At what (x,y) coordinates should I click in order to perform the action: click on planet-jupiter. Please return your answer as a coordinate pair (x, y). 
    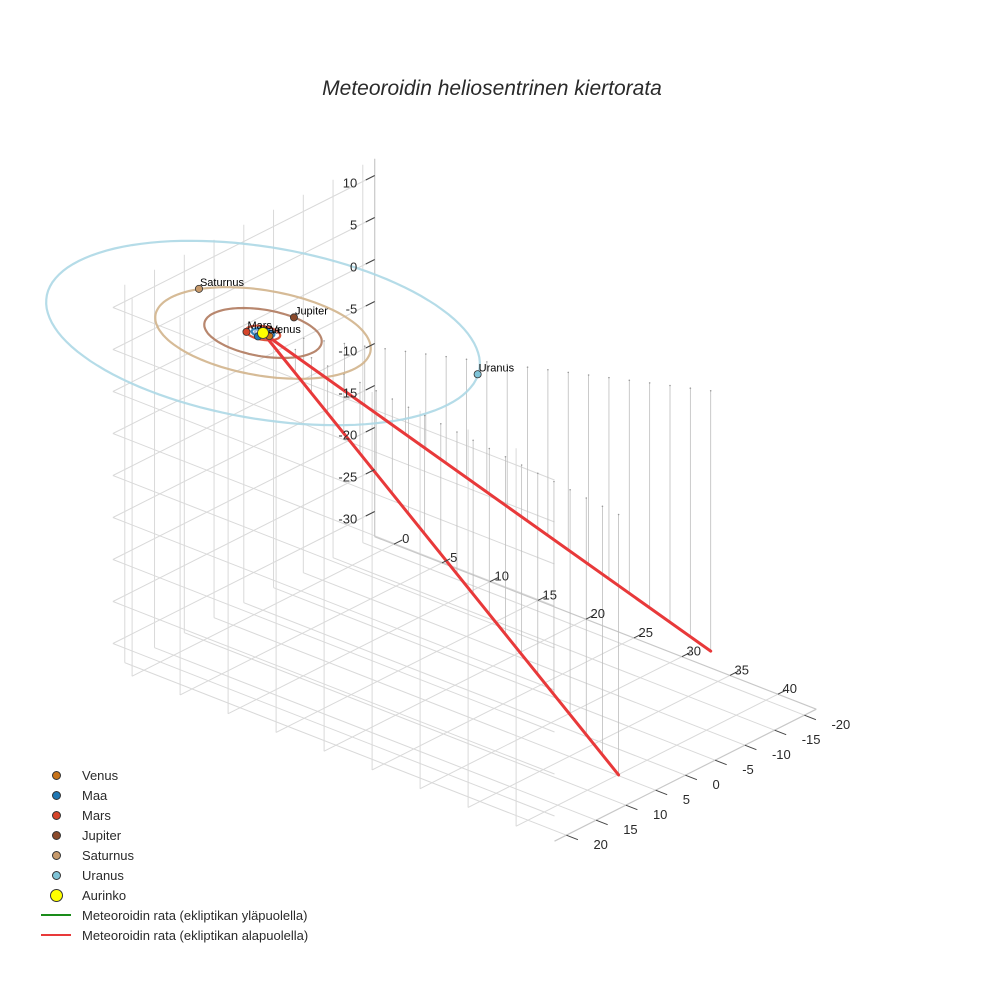
    Looking at the image, I should click on (293, 317).